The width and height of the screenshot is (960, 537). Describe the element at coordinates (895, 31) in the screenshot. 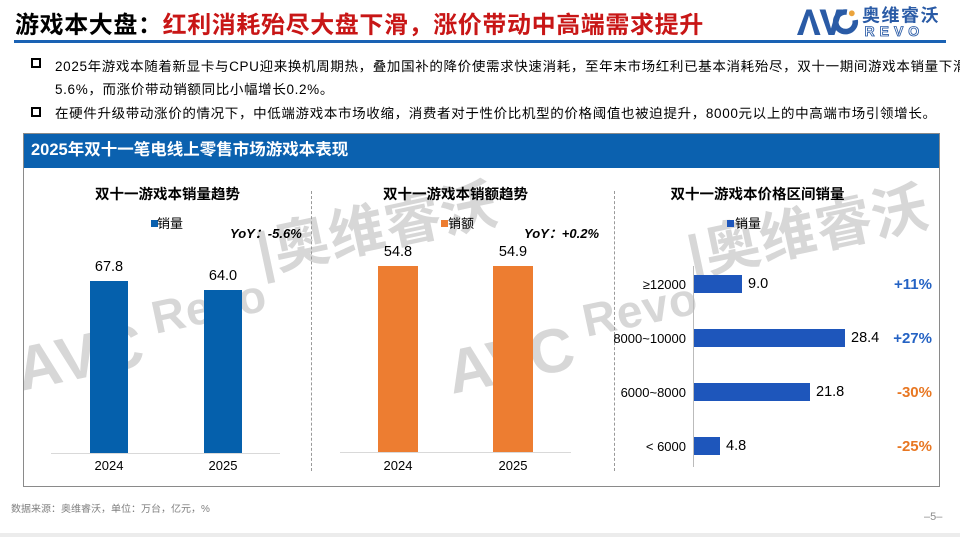

I see `svg-text: REVO` at that location.